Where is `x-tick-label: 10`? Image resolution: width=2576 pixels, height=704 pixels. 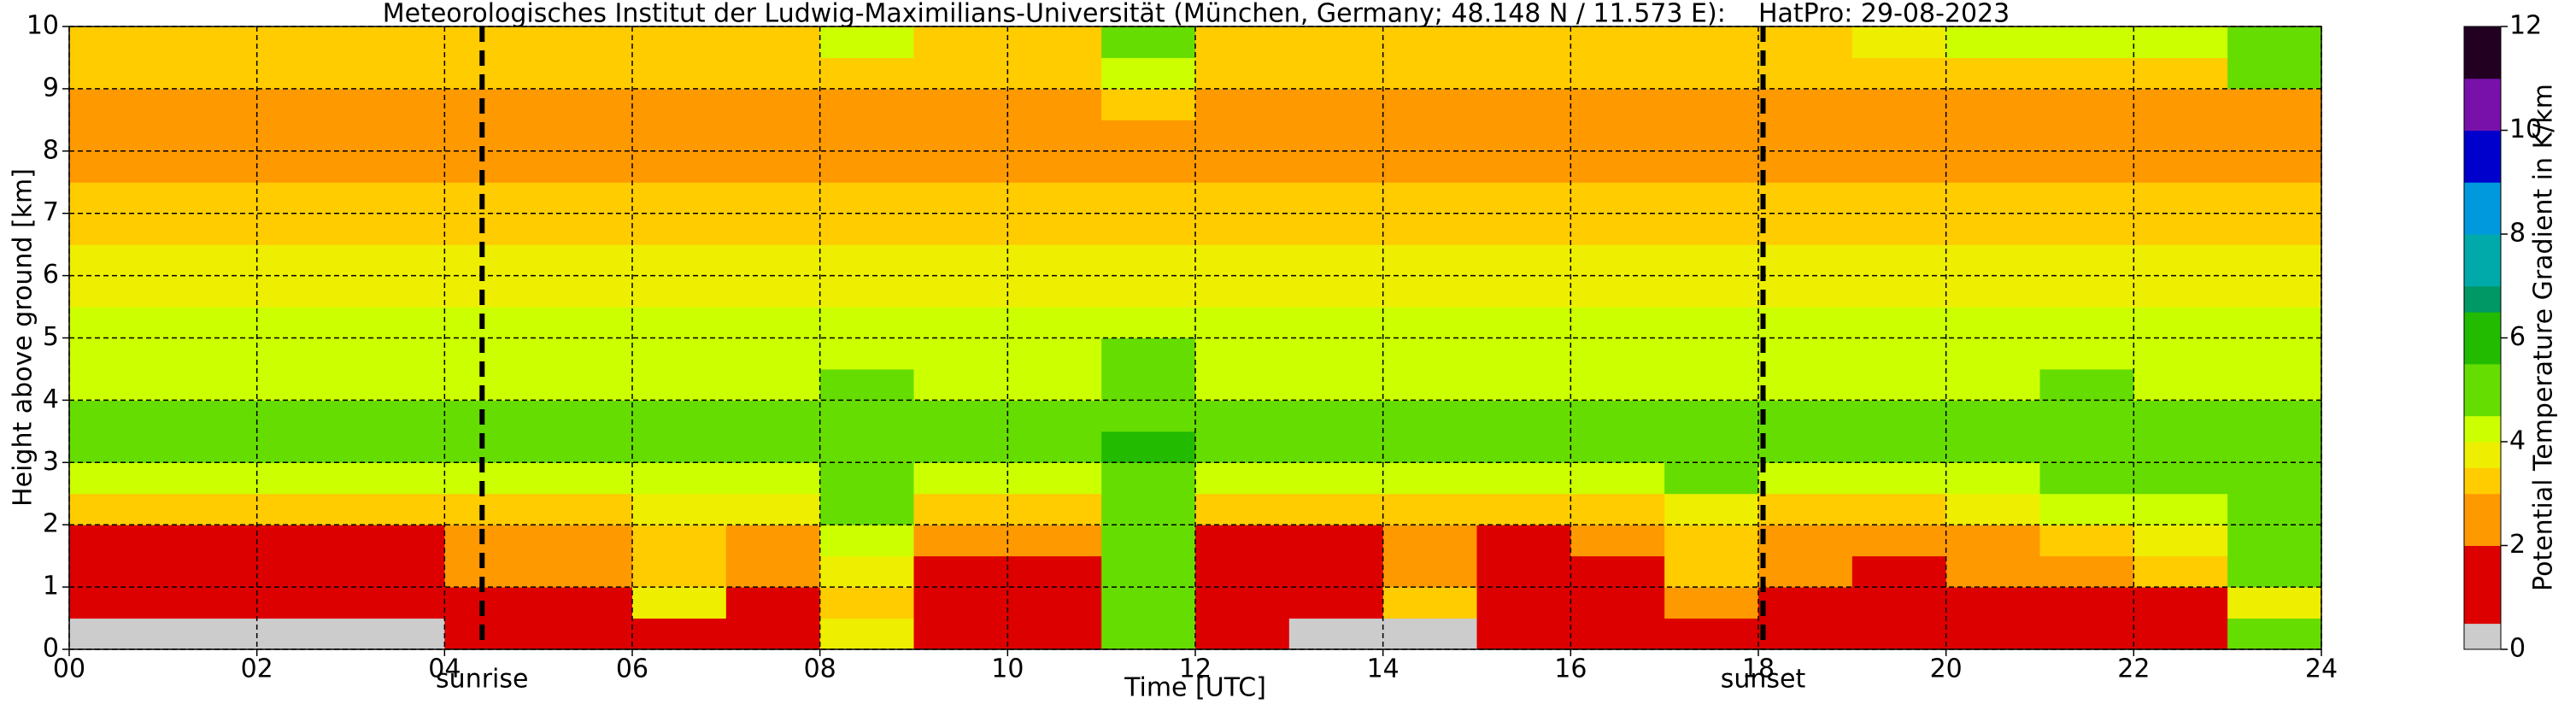
x-tick-label: 10 is located at coordinates (1007, 669).